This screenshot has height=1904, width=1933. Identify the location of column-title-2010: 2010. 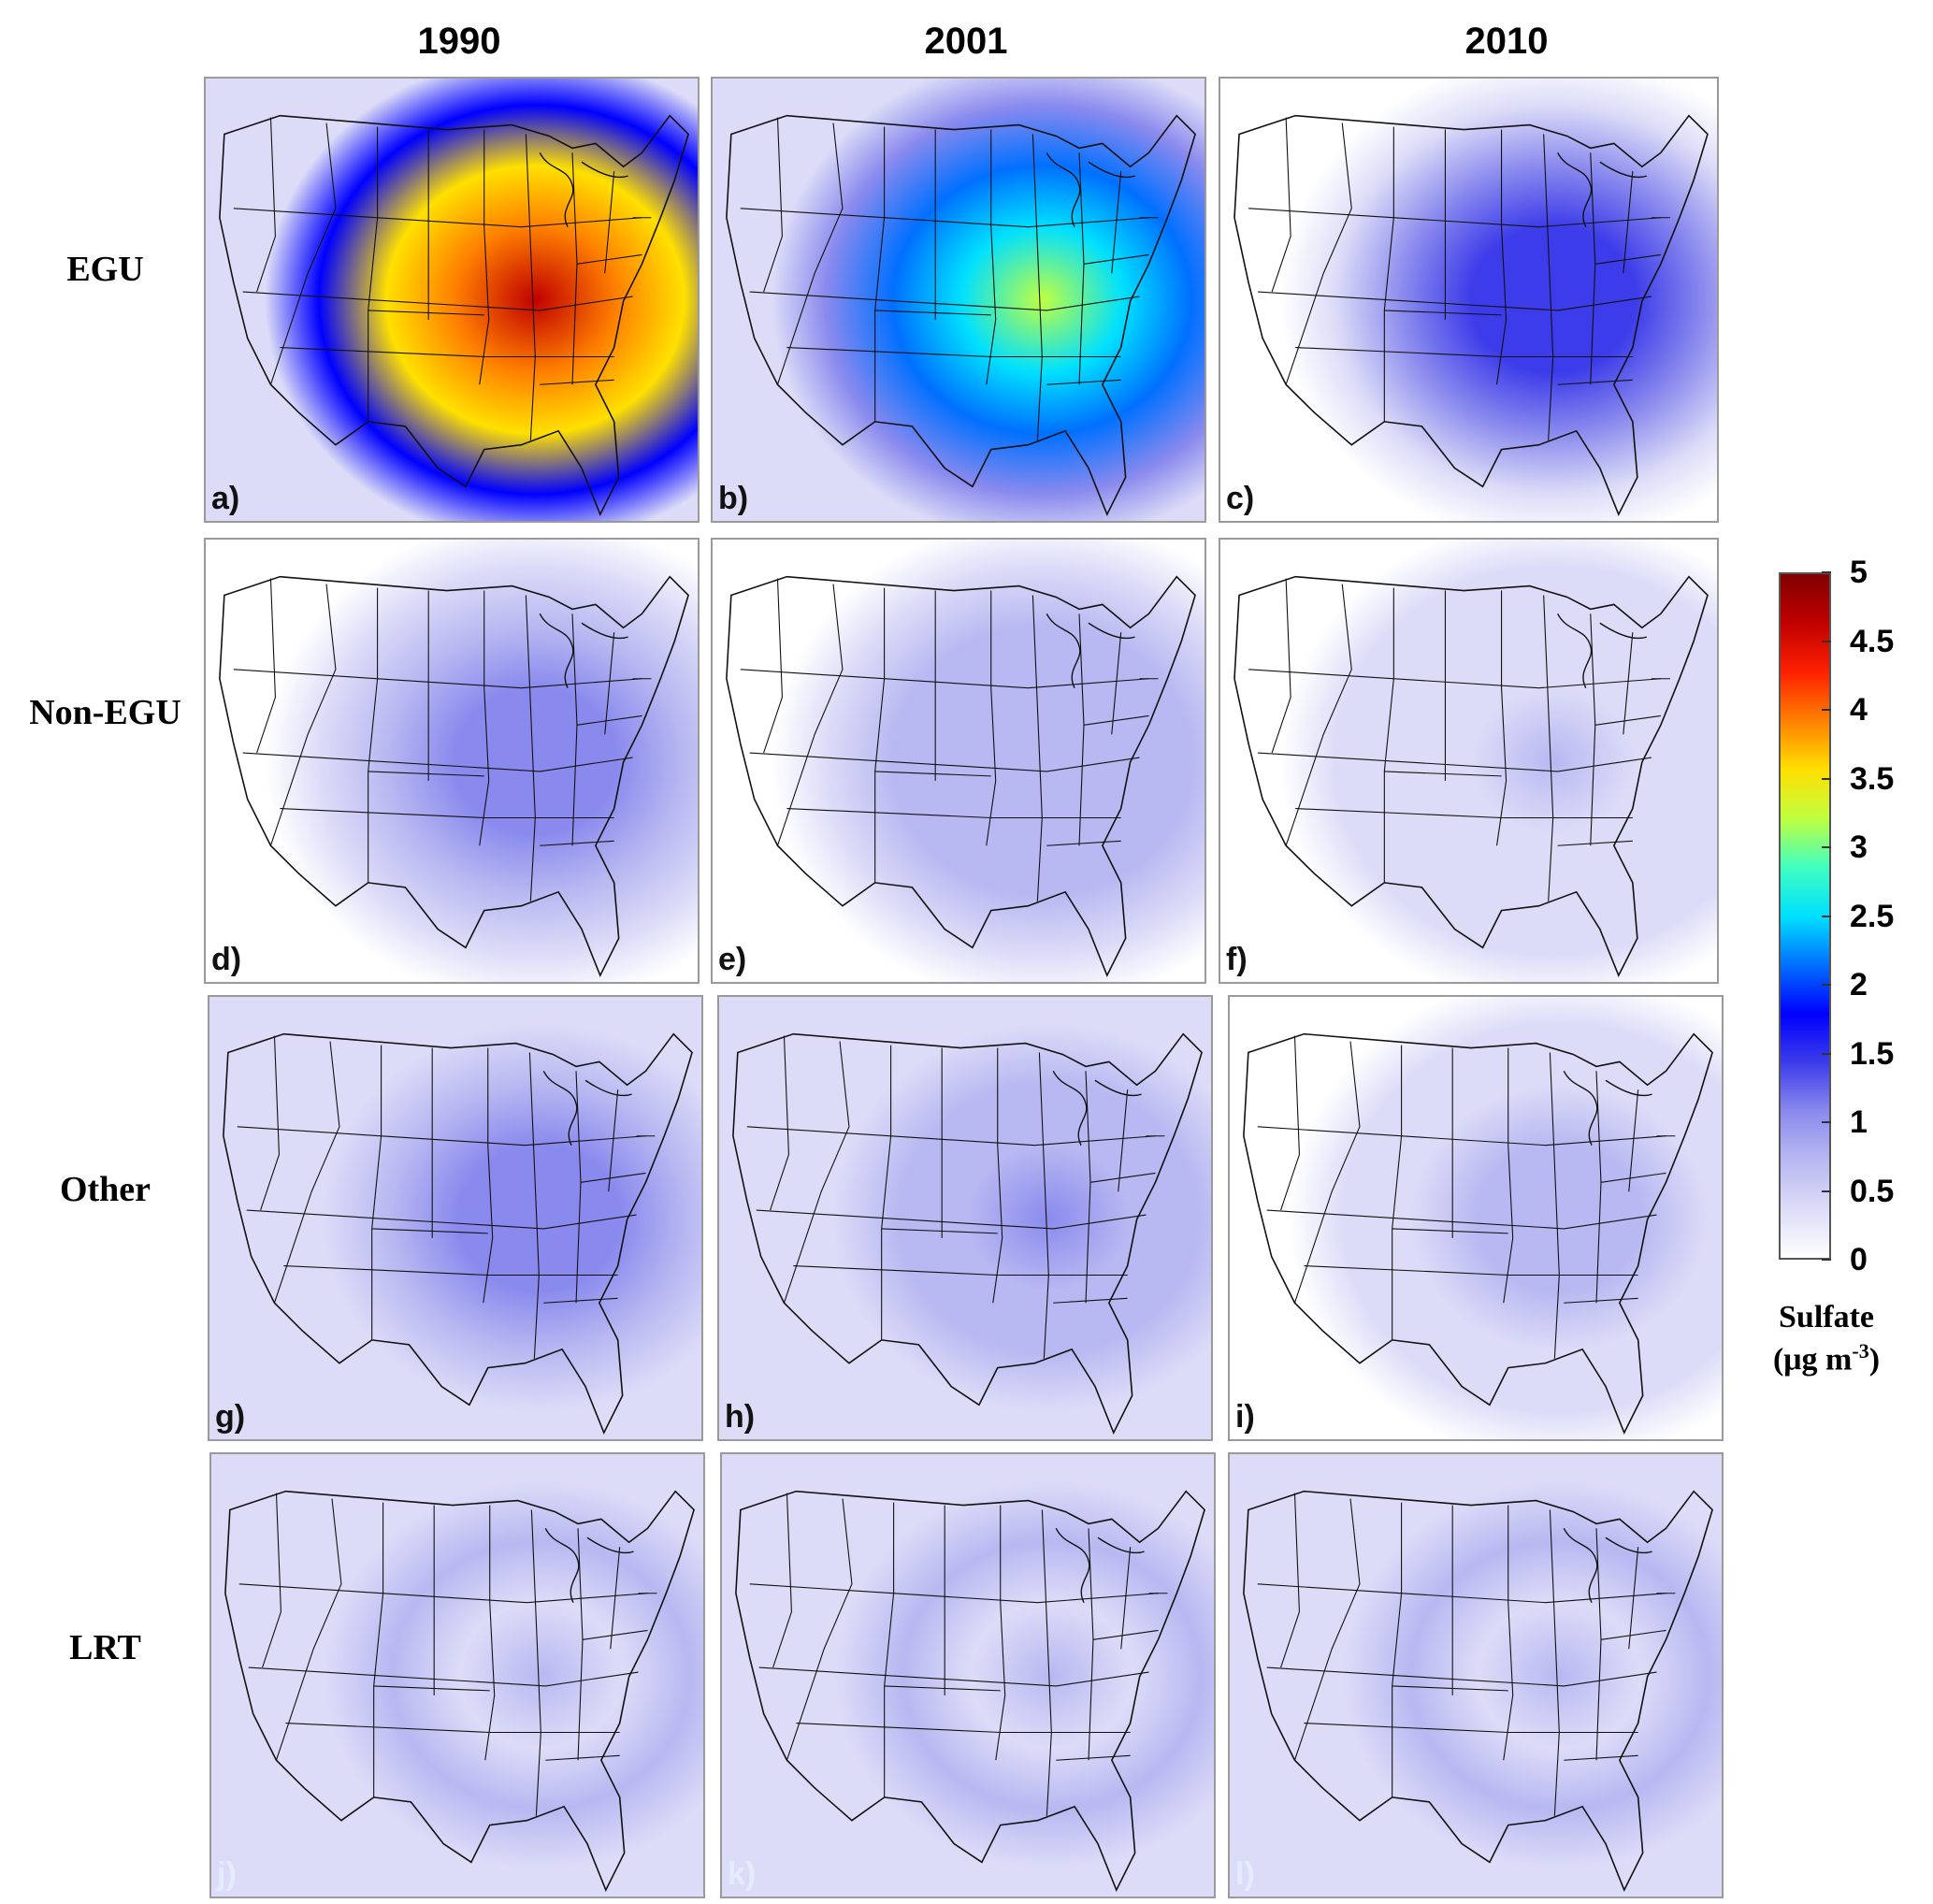
(1506, 41).